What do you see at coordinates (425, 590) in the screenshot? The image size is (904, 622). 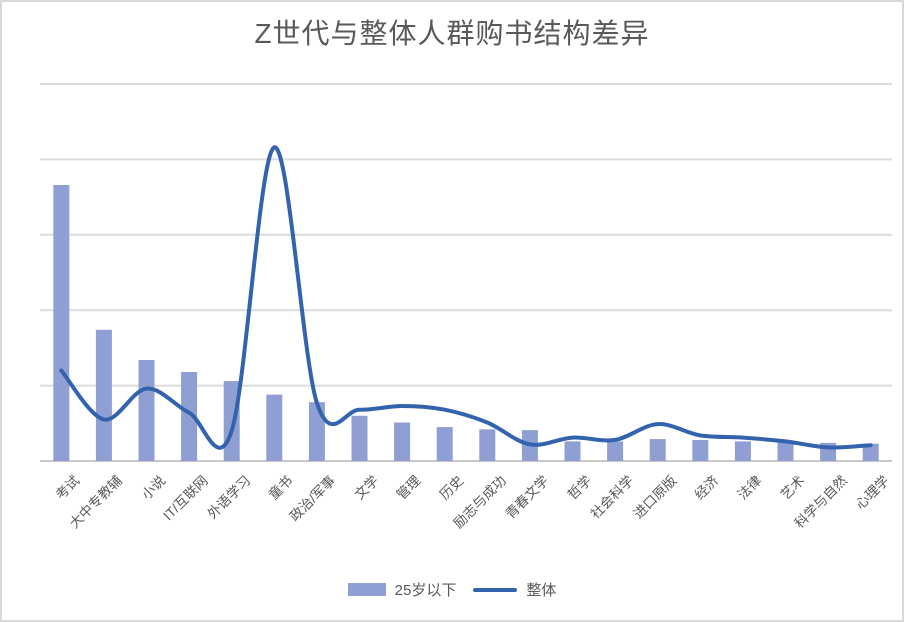 I see `legend-bar-label: 25岁以下` at bounding box center [425, 590].